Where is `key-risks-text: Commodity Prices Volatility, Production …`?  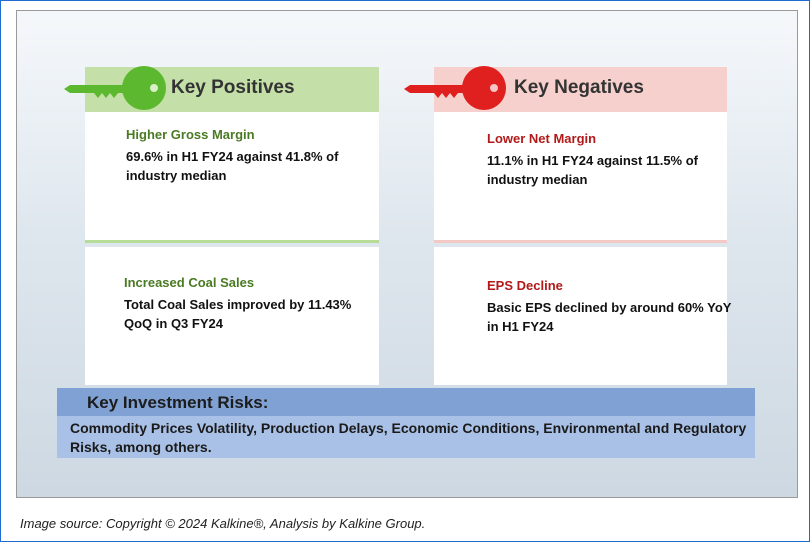 key-risks-text: Commodity Prices Volatility, Production … is located at coordinates (408, 437).